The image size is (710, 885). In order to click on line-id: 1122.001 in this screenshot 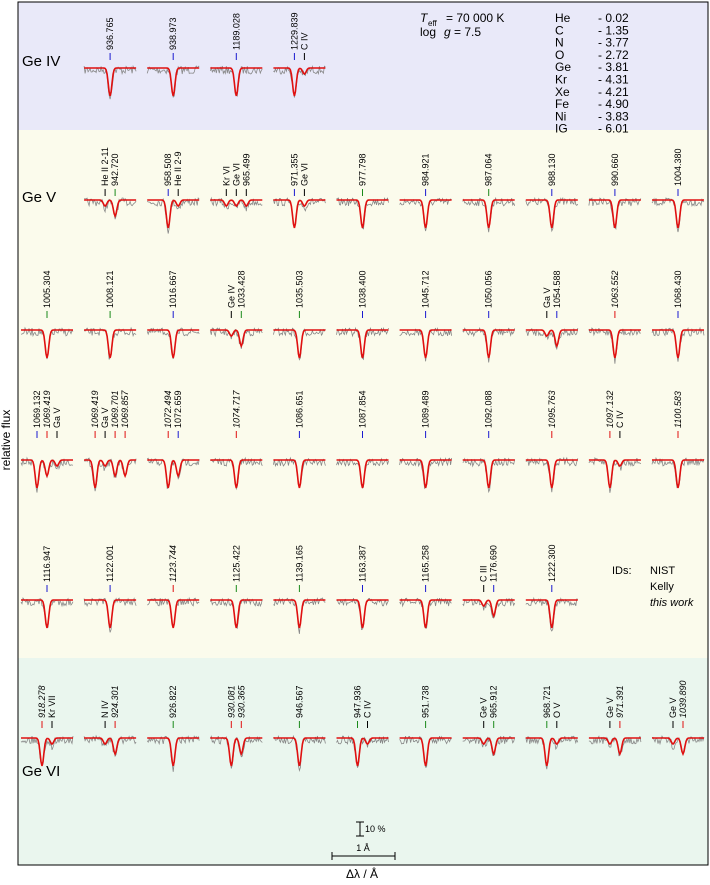, I will do `click(110, 563)`.